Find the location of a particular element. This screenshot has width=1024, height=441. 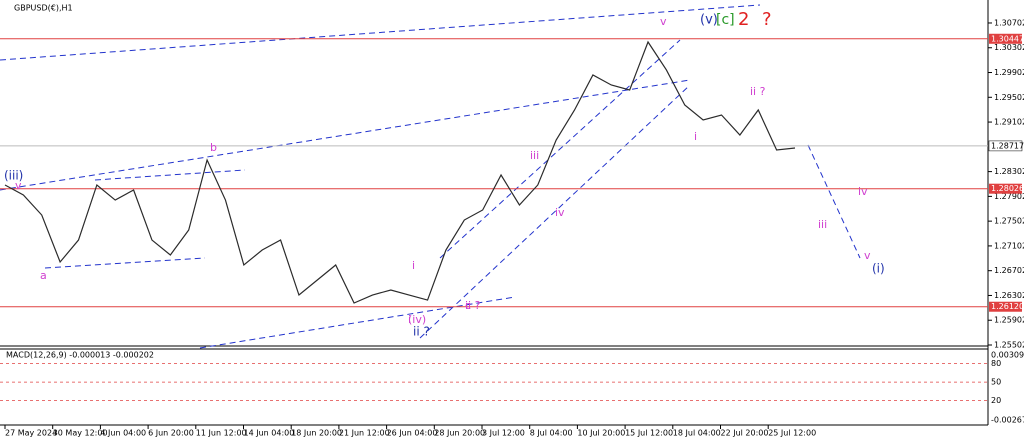

x-tick-label: 3 Jul 12:00 is located at coordinates (503, 433).